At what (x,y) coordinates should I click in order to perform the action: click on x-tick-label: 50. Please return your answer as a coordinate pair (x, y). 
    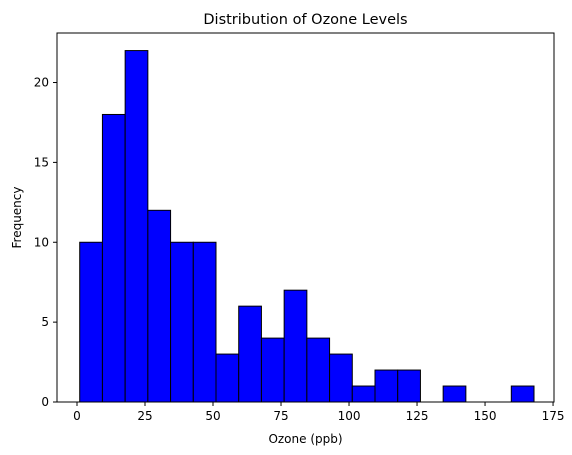
    Looking at the image, I should click on (212, 416).